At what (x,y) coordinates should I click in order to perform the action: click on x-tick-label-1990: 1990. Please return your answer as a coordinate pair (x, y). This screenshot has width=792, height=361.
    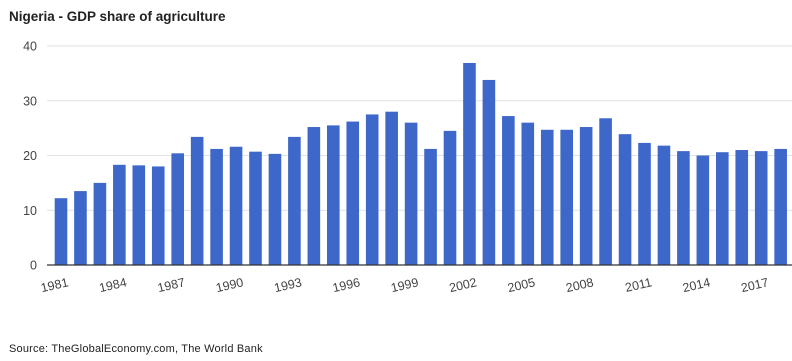
    Looking at the image, I should click on (229, 285).